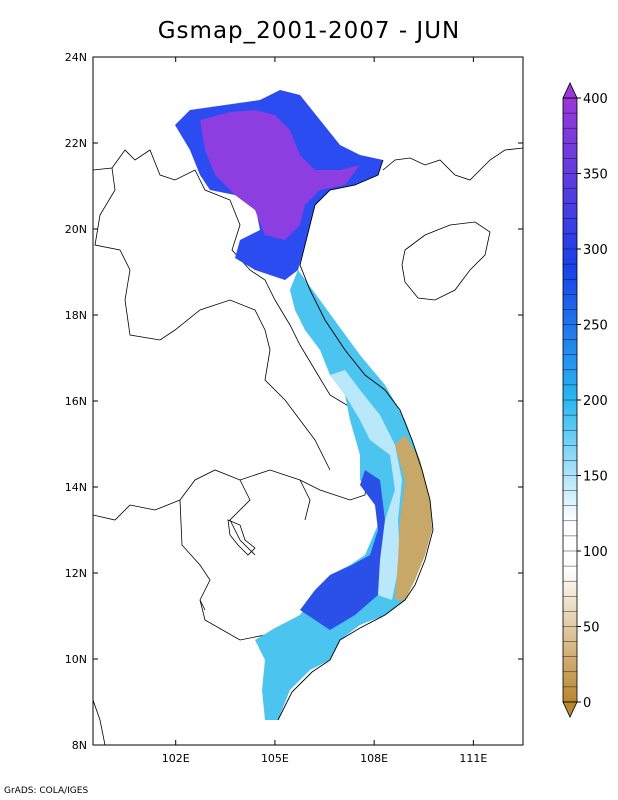  What do you see at coordinates (595, 175) in the screenshot?
I see `colorbar-label: 350` at bounding box center [595, 175].